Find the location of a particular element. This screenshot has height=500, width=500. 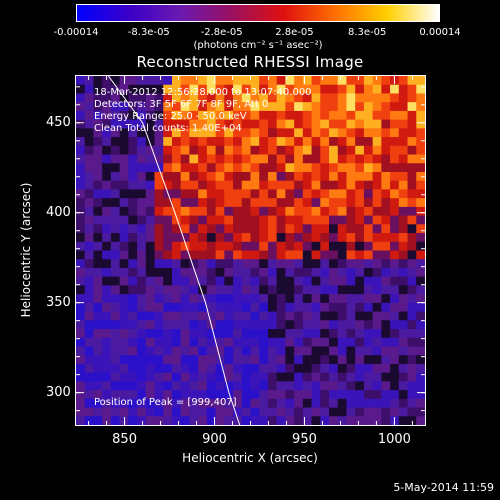

x-axis-label: Heliocentric X (arcsec) is located at coordinates (250, 458).